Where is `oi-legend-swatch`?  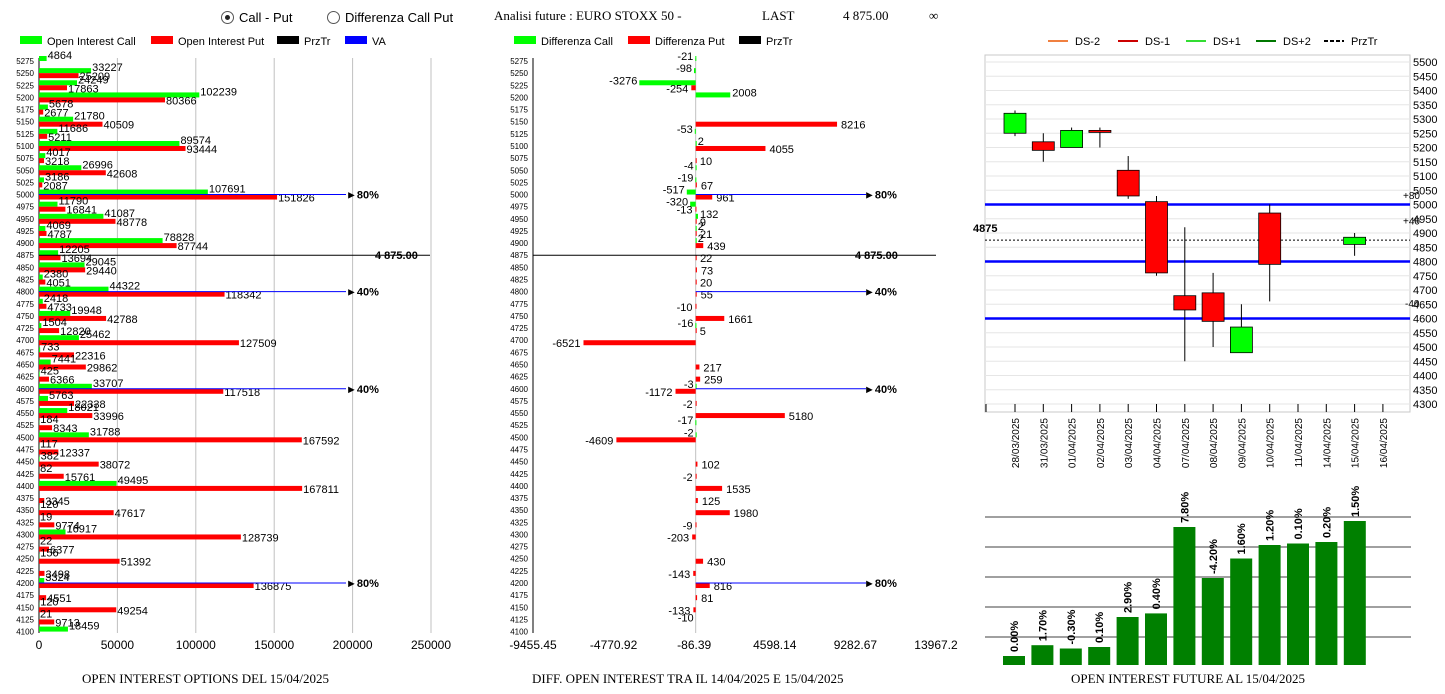
oi-legend-swatch is located at coordinates (31, 40).